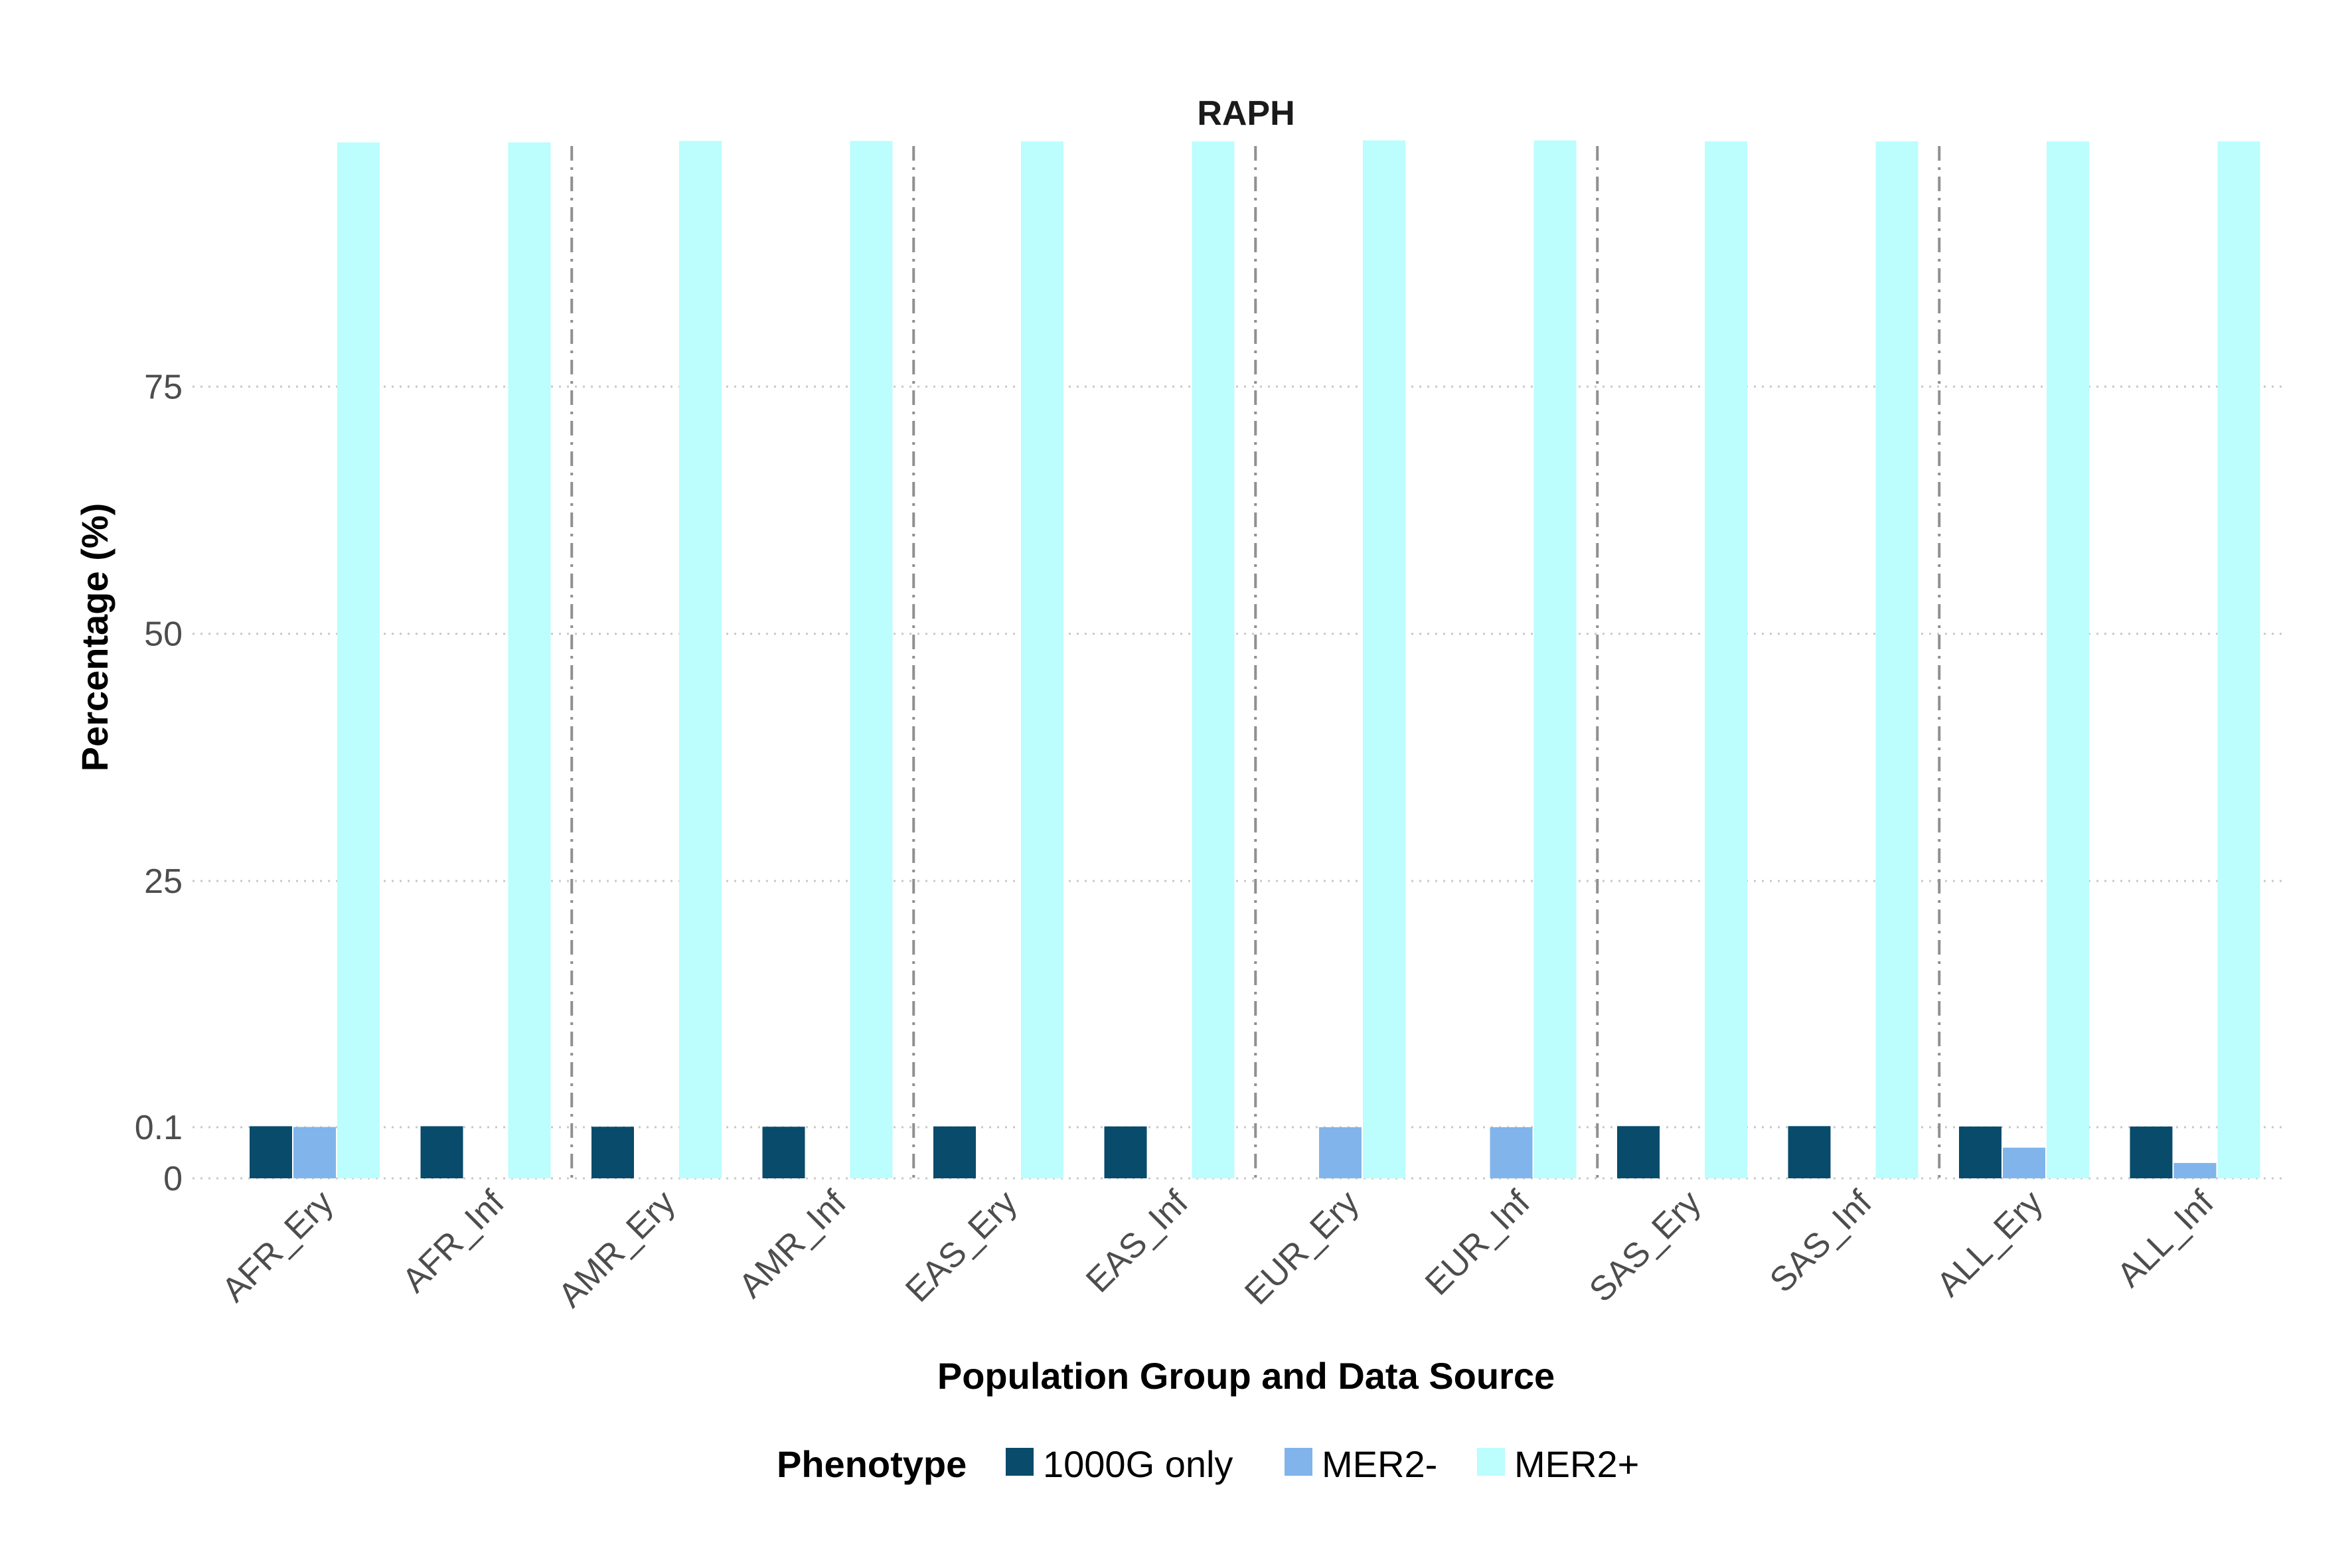  I want to click on bar-EAS_Inf-1000G-only, so click(1125, 1152).